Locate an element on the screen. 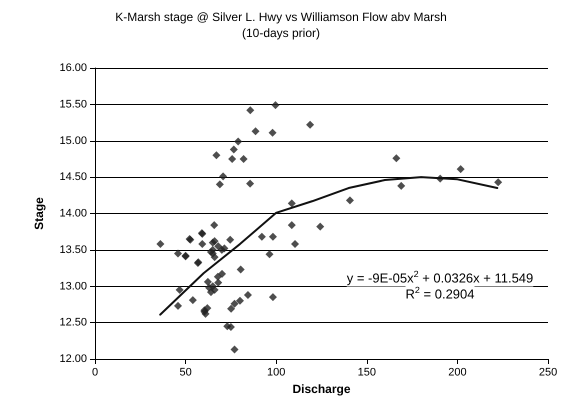 This screenshot has width=562, height=413. y-tick-label: 16.00 is located at coordinates (73, 68).